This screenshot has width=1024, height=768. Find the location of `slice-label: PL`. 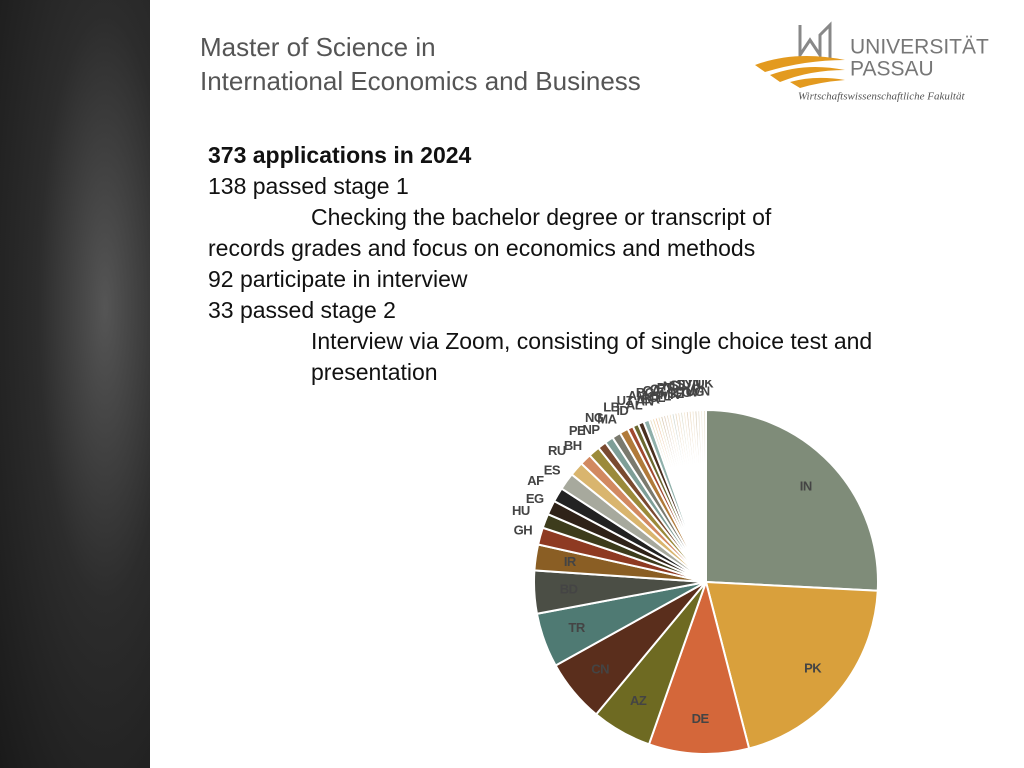

slice-label: PL is located at coordinates (663, 395).